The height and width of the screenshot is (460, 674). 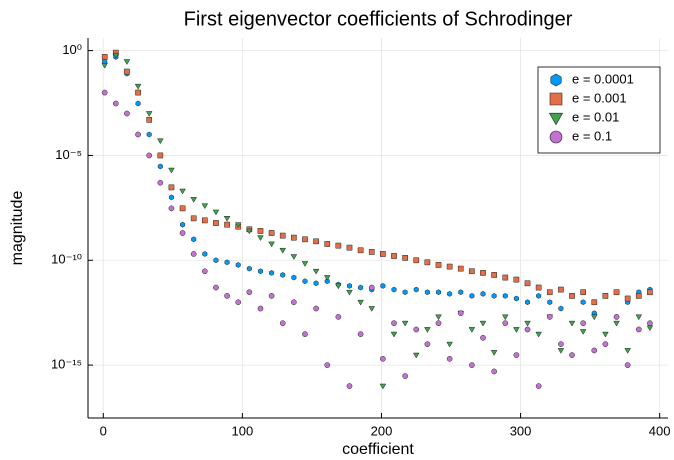 I want to click on legend-label: e = 0.001, so click(x=599, y=97).